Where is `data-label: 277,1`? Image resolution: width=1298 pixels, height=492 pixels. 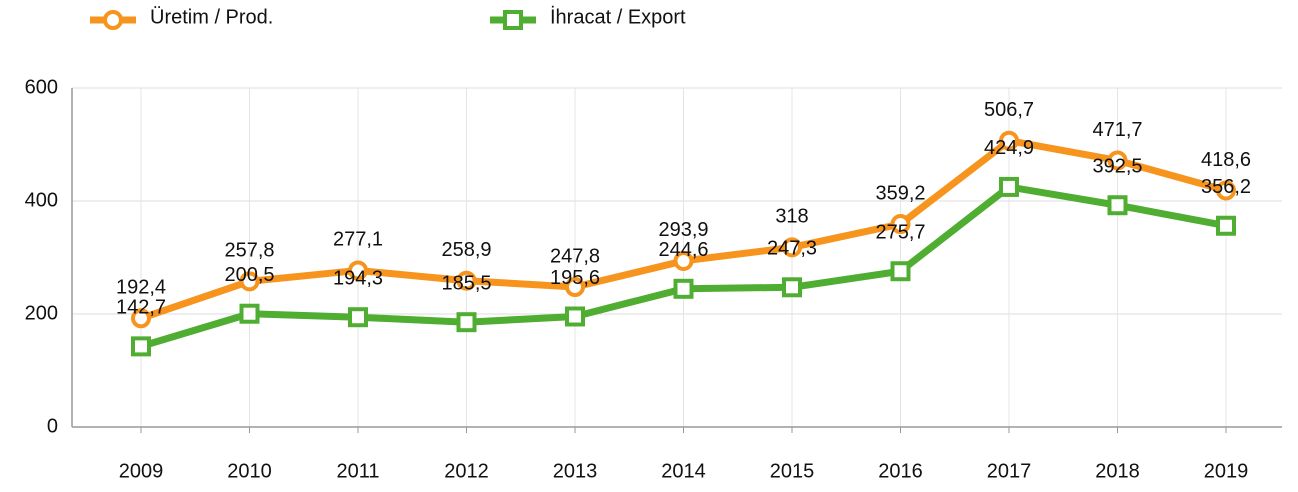 data-label: 277,1 is located at coordinates (358, 240).